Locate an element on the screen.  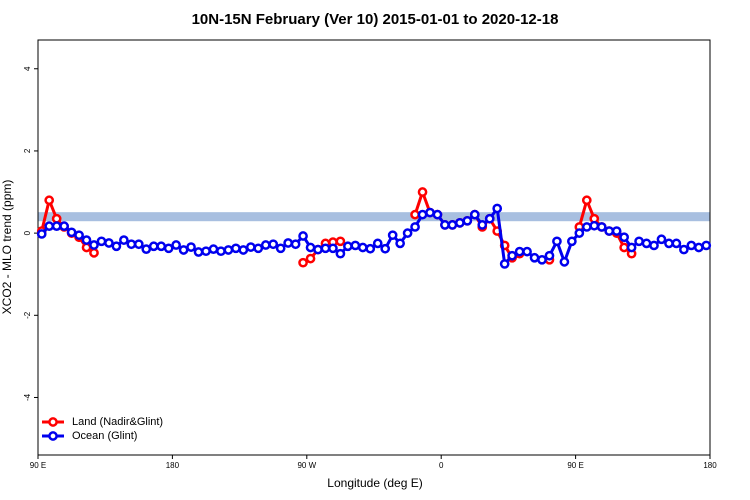
x-tick-label: 180 is located at coordinates (710, 465).